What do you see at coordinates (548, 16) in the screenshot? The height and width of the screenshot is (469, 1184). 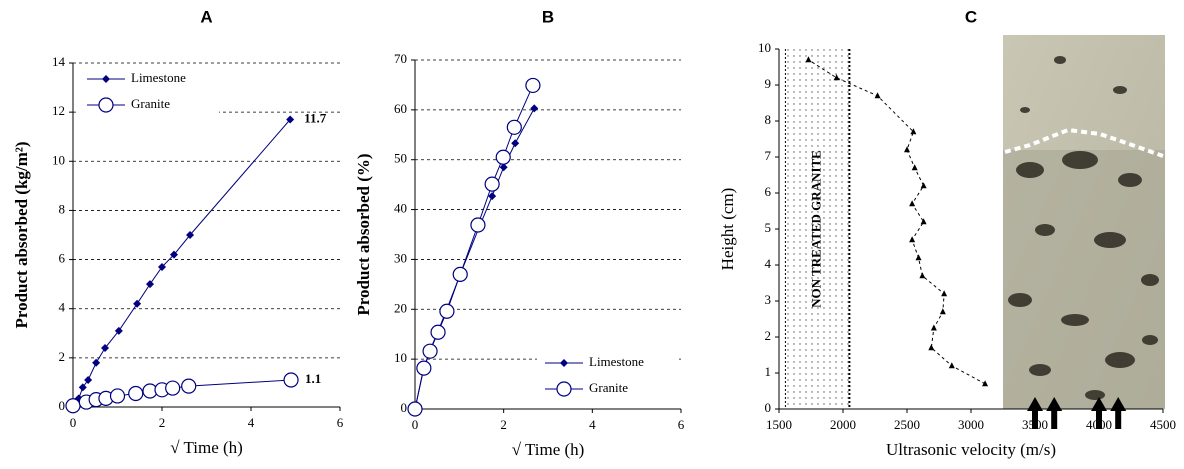 I see `chart-title: B` at bounding box center [548, 16].